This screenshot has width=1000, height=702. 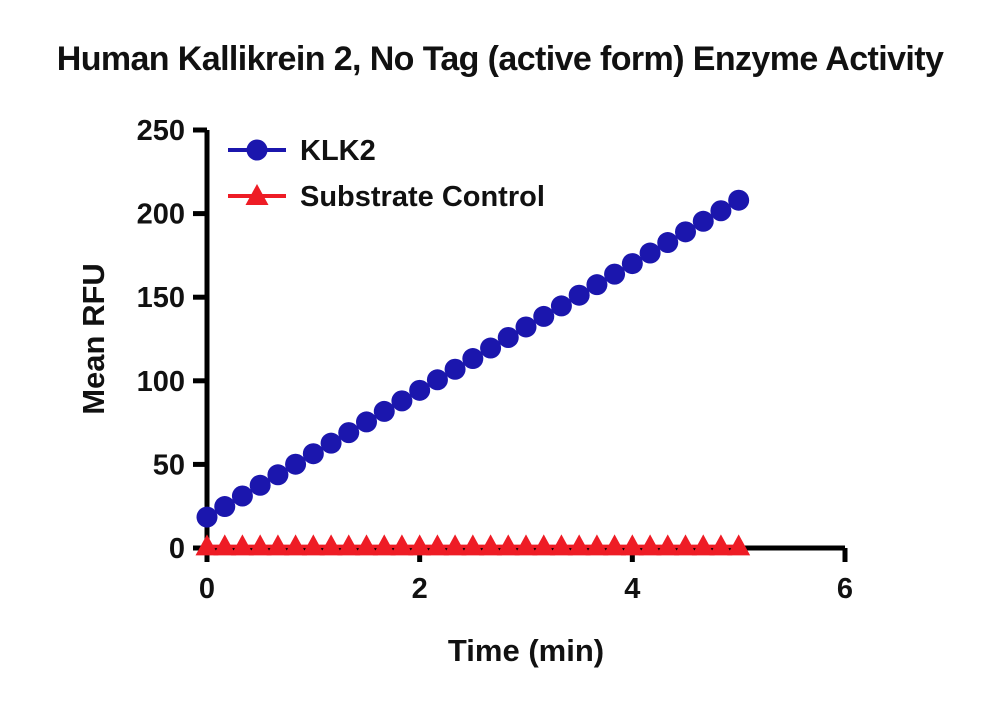 What do you see at coordinates (257, 150) in the screenshot?
I see `legend-marker-circle` at bounding box center [257, 150].